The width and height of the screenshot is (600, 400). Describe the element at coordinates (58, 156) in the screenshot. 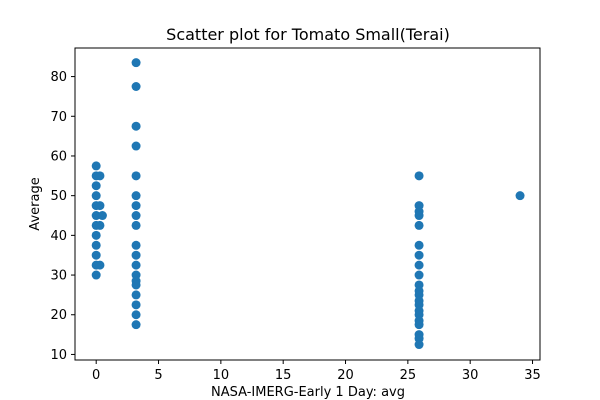

I see `y-tick-label: 60` at that location.